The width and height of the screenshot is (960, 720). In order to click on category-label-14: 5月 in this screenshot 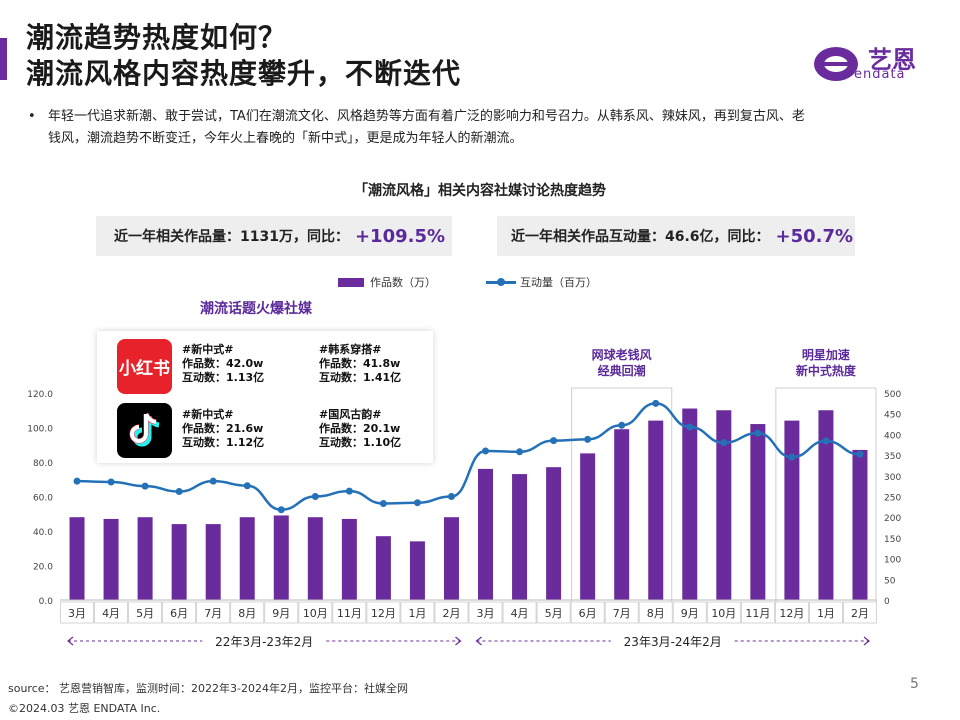, I will do `click(554, 613)`.